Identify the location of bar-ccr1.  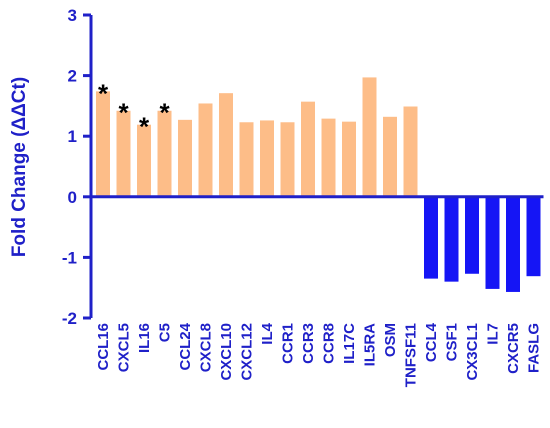
(287, 159).